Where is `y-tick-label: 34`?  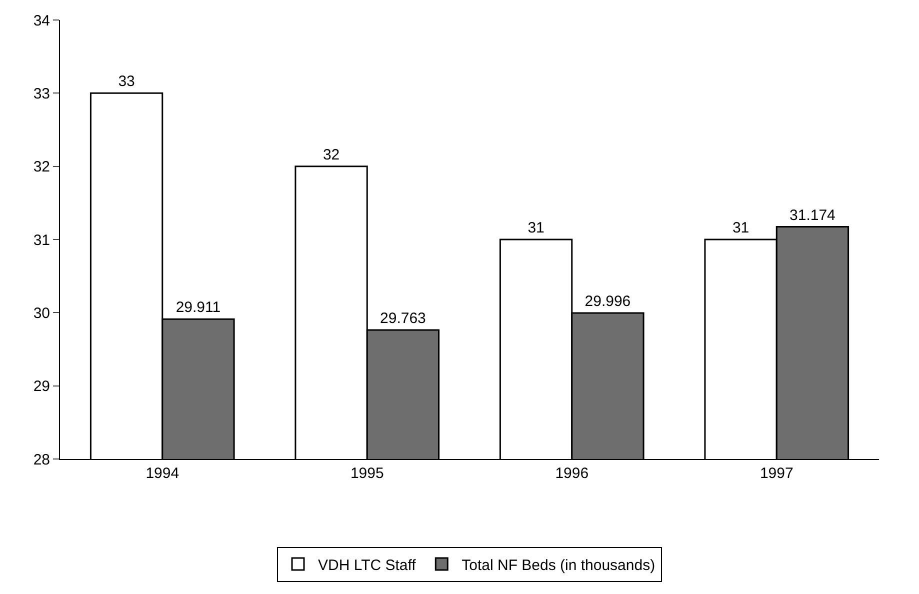
y-tick-label: 34 is located at coordinates (41, 21).